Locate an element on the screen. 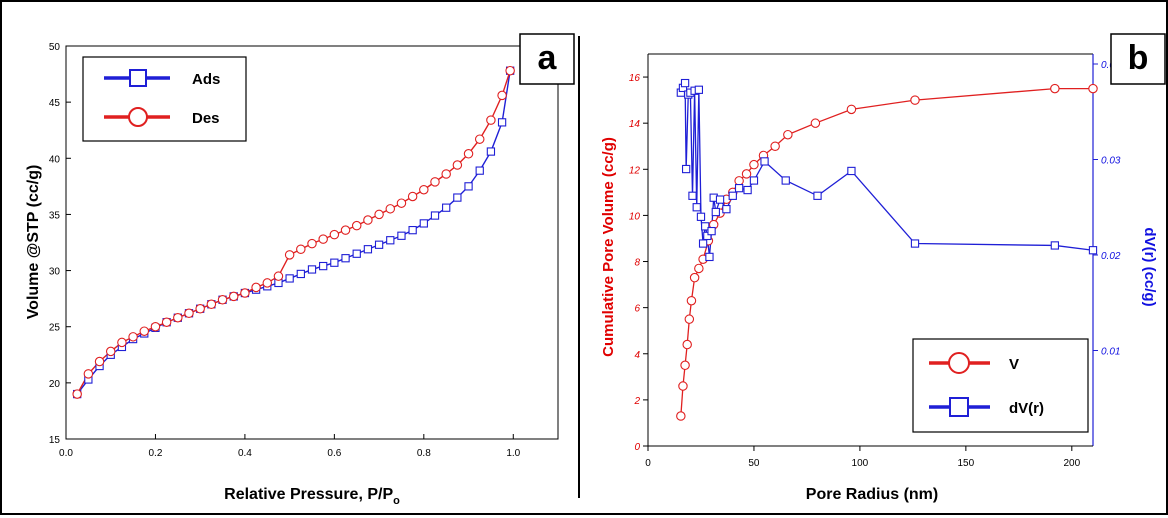 The image size is (1168, 518). legend-v-label: V is located at coordinates (1014, 364).